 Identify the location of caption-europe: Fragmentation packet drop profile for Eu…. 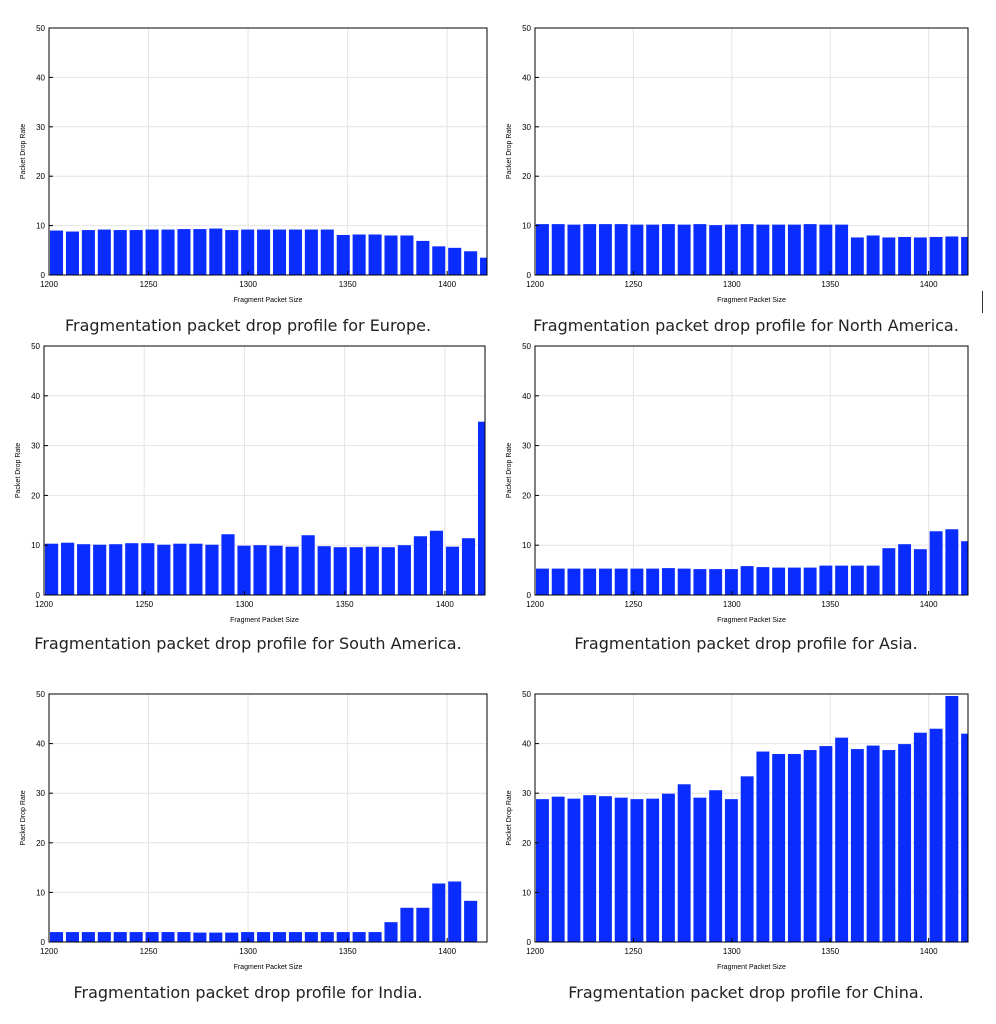
(248, 325).